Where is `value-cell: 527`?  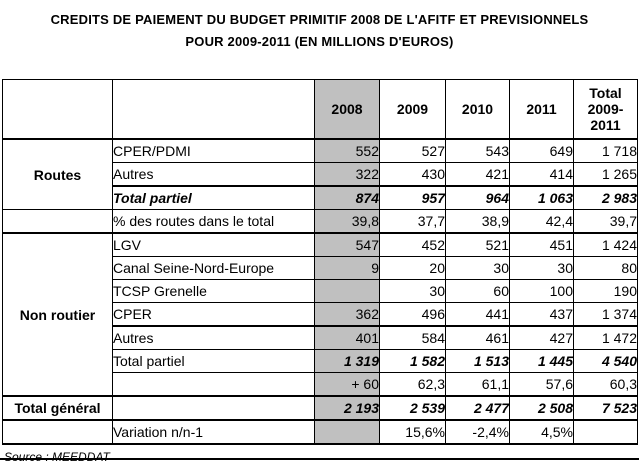 value-cell: 527 is located at coordinates (412, 150).